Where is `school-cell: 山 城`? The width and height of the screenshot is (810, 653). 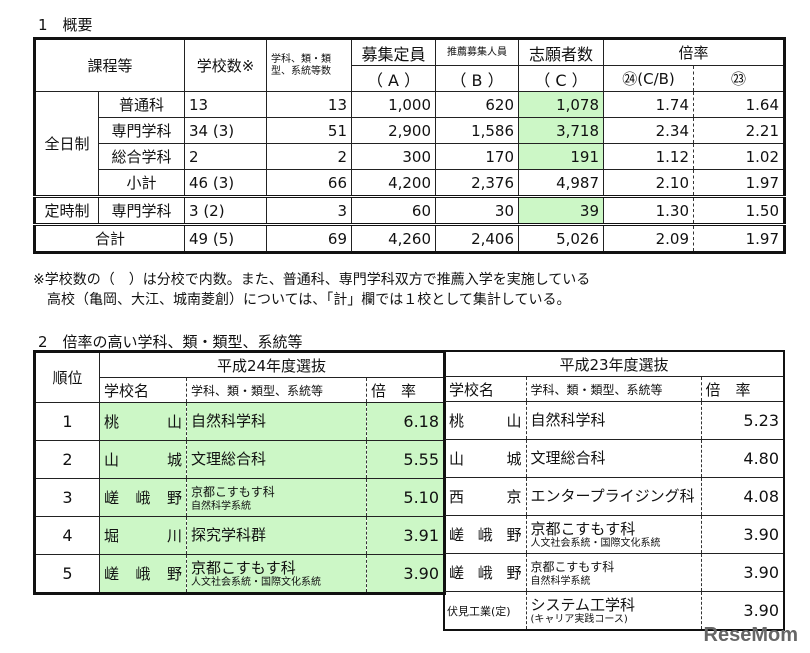 school-cell: 山 城 is located at coordinates (143, 459).